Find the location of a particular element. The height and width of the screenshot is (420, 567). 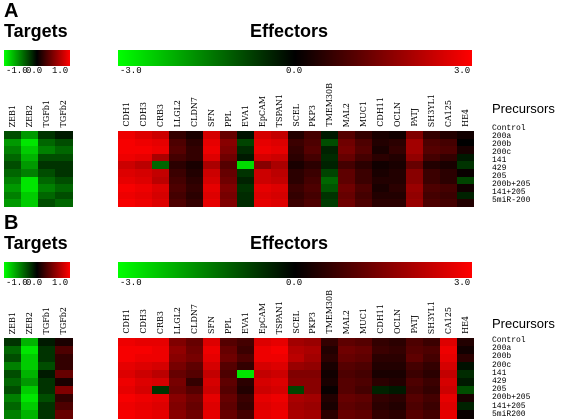

column-label: PATJ is located at coordinates (415, 324).